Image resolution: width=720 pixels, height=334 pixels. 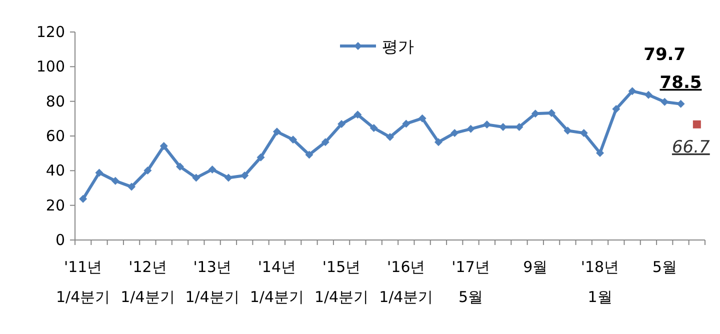 I want to click on x-tick-label: '12년 1/4분기, so click(x=147, y=282).